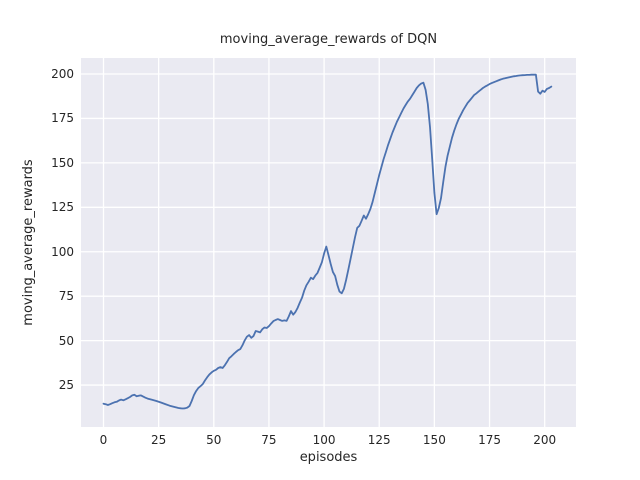 The height and width of the screenshot is (480, 640). I want to click on x-tick-label: 50, so click(214, 440).